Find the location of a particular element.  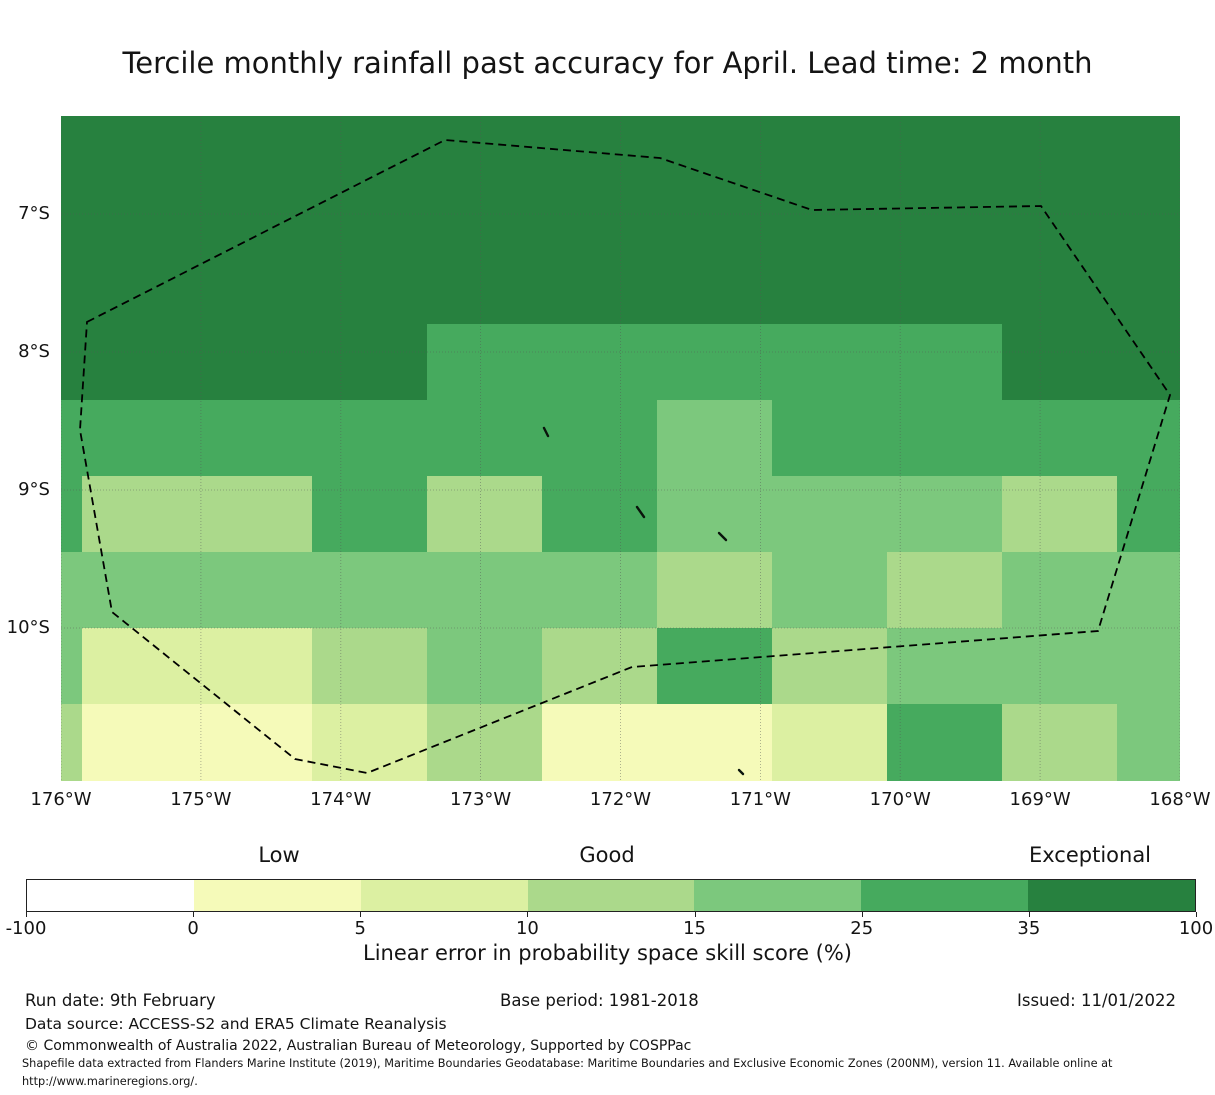

x-tick-label: 169°W is located at coordinates (1040, 799).